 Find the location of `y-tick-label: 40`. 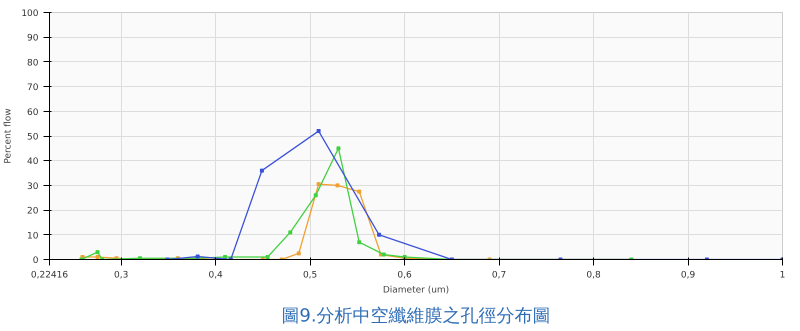

y-tick-label: 40 is located at coordinates (33, 162).